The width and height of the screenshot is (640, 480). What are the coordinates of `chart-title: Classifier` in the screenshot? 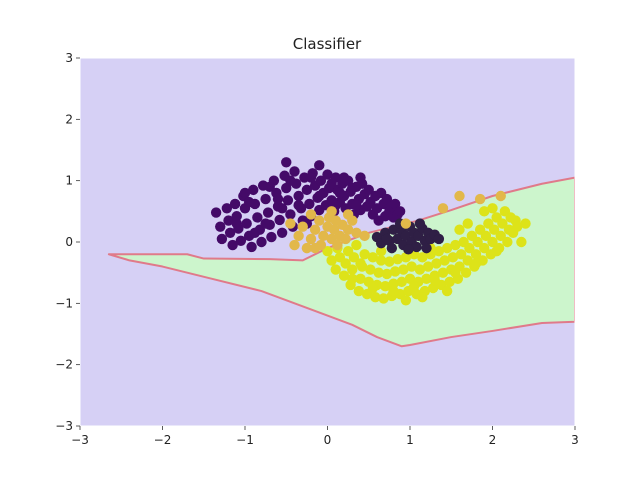 It's located at (327, 44).